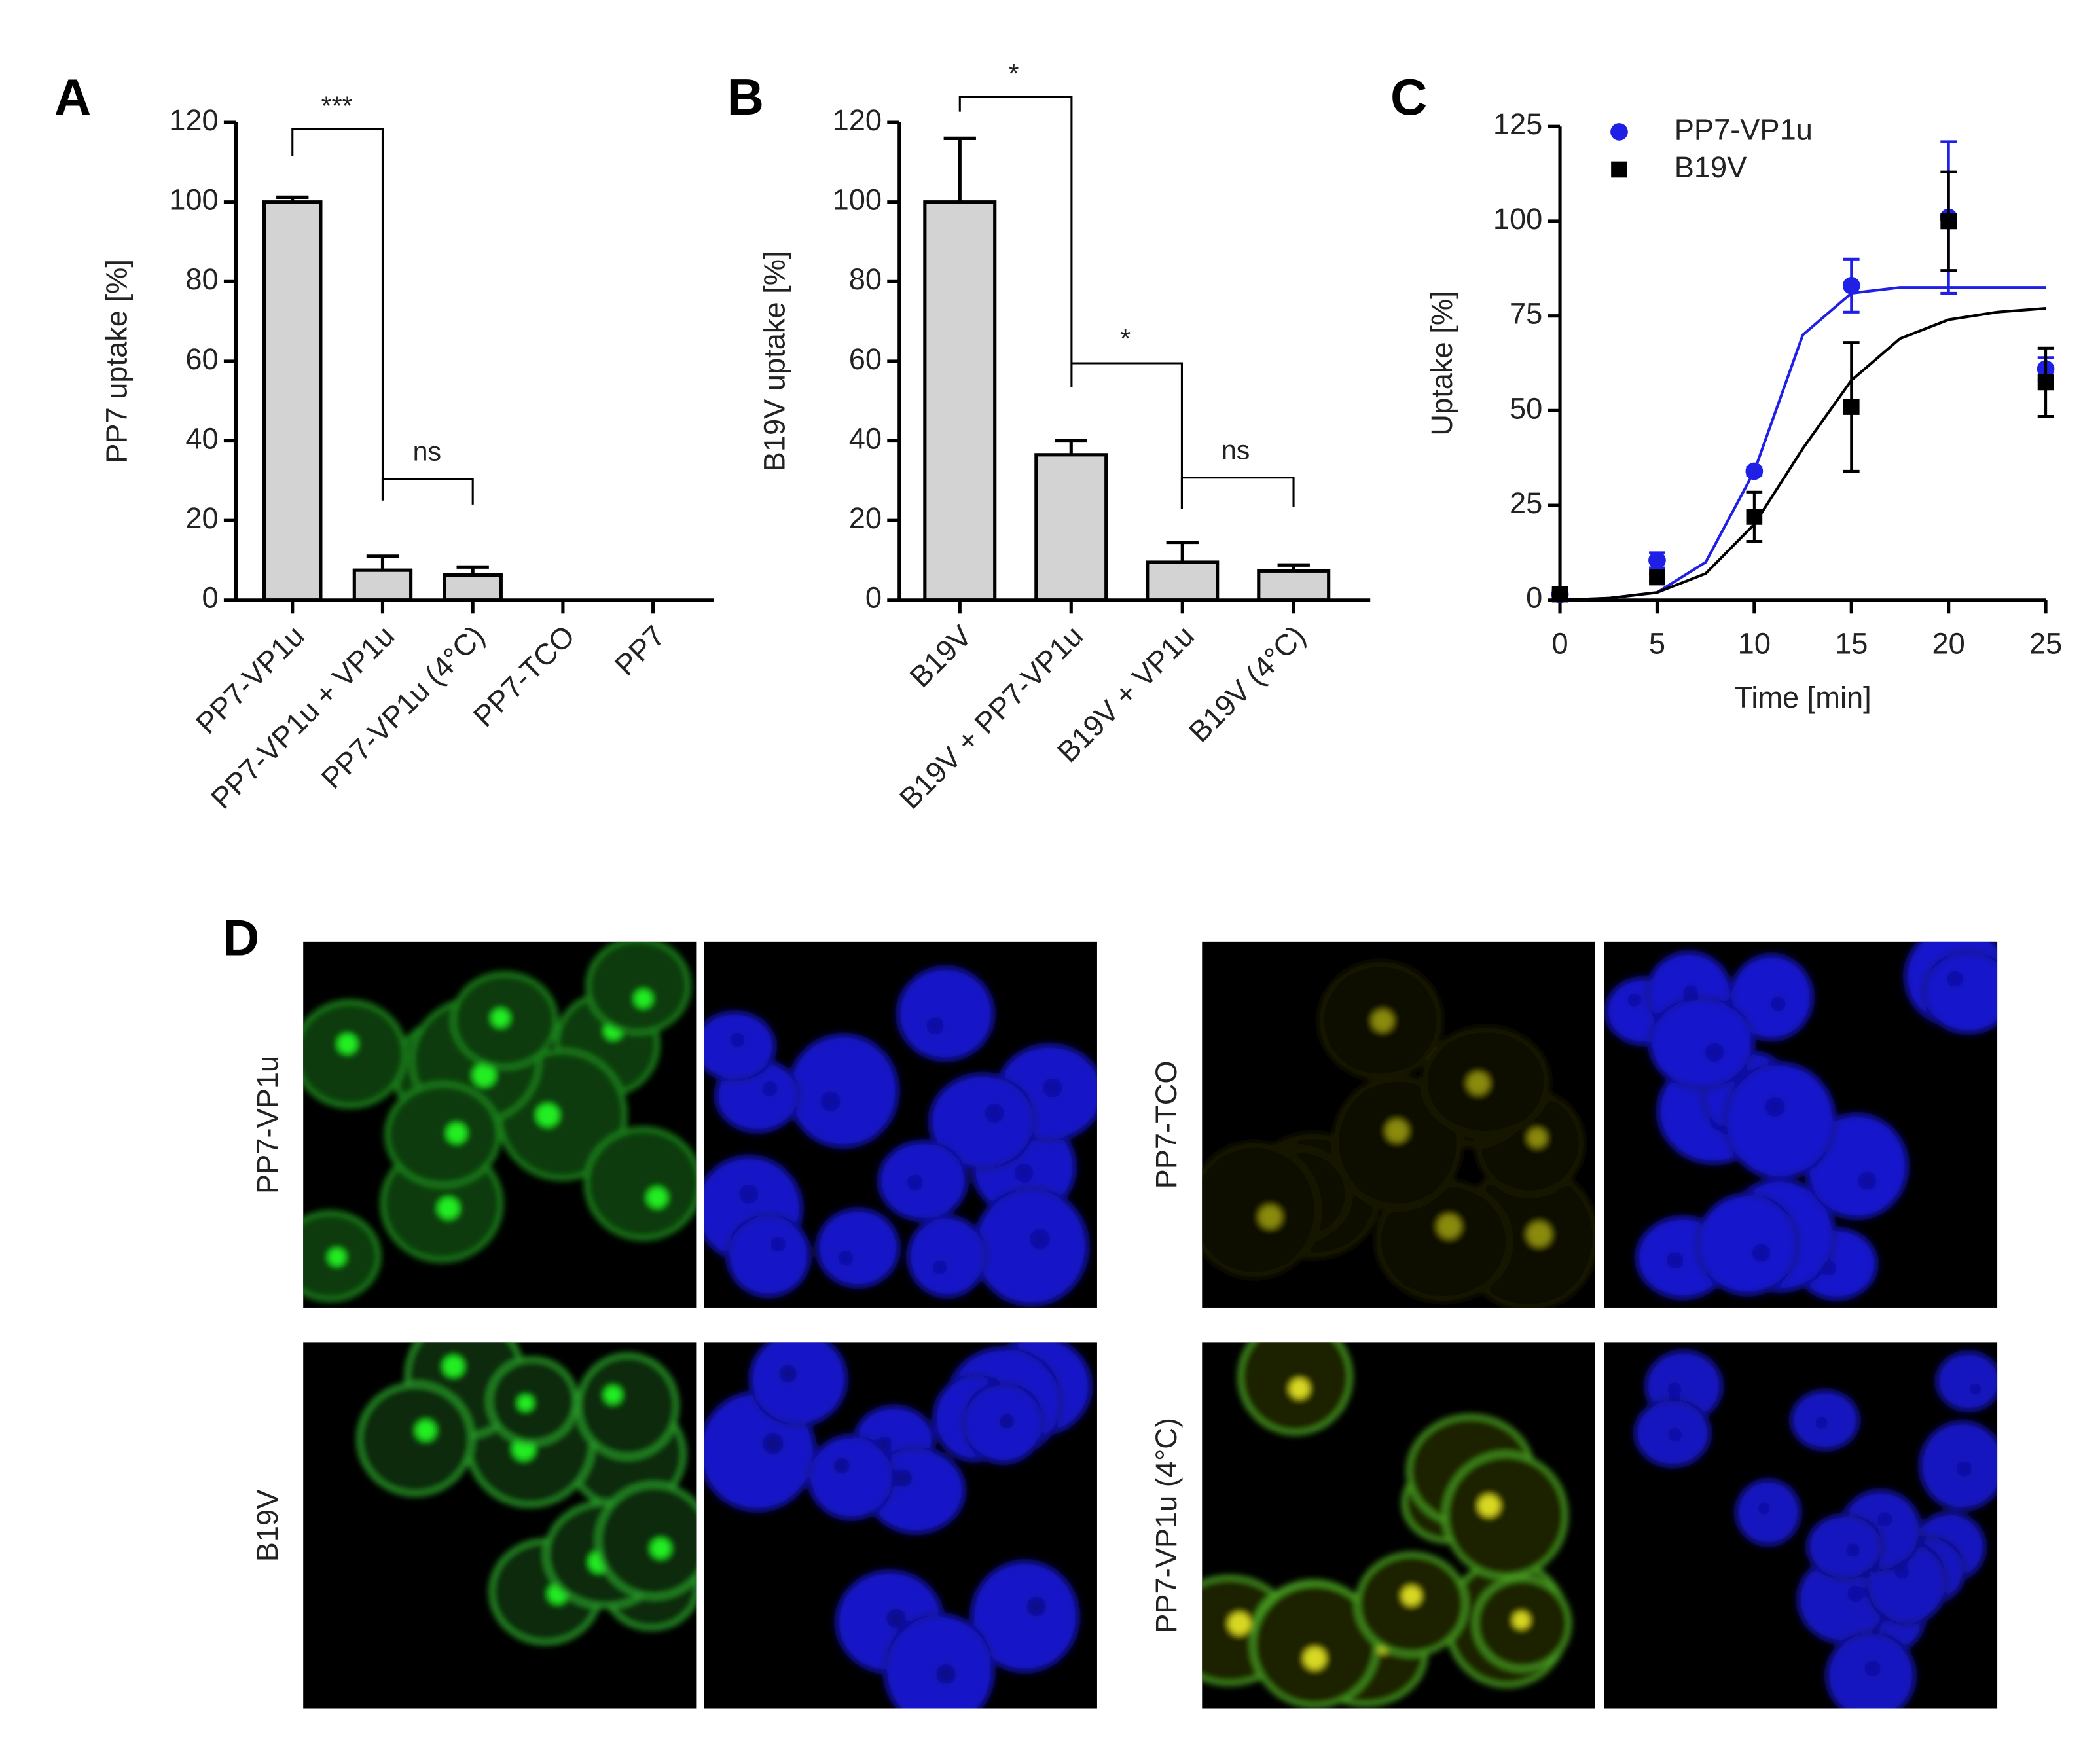  What do you see at coordinates (1949, 643) in the screenshot?
I see `x-tick-label: 20` at bounding box center [1949, 643].